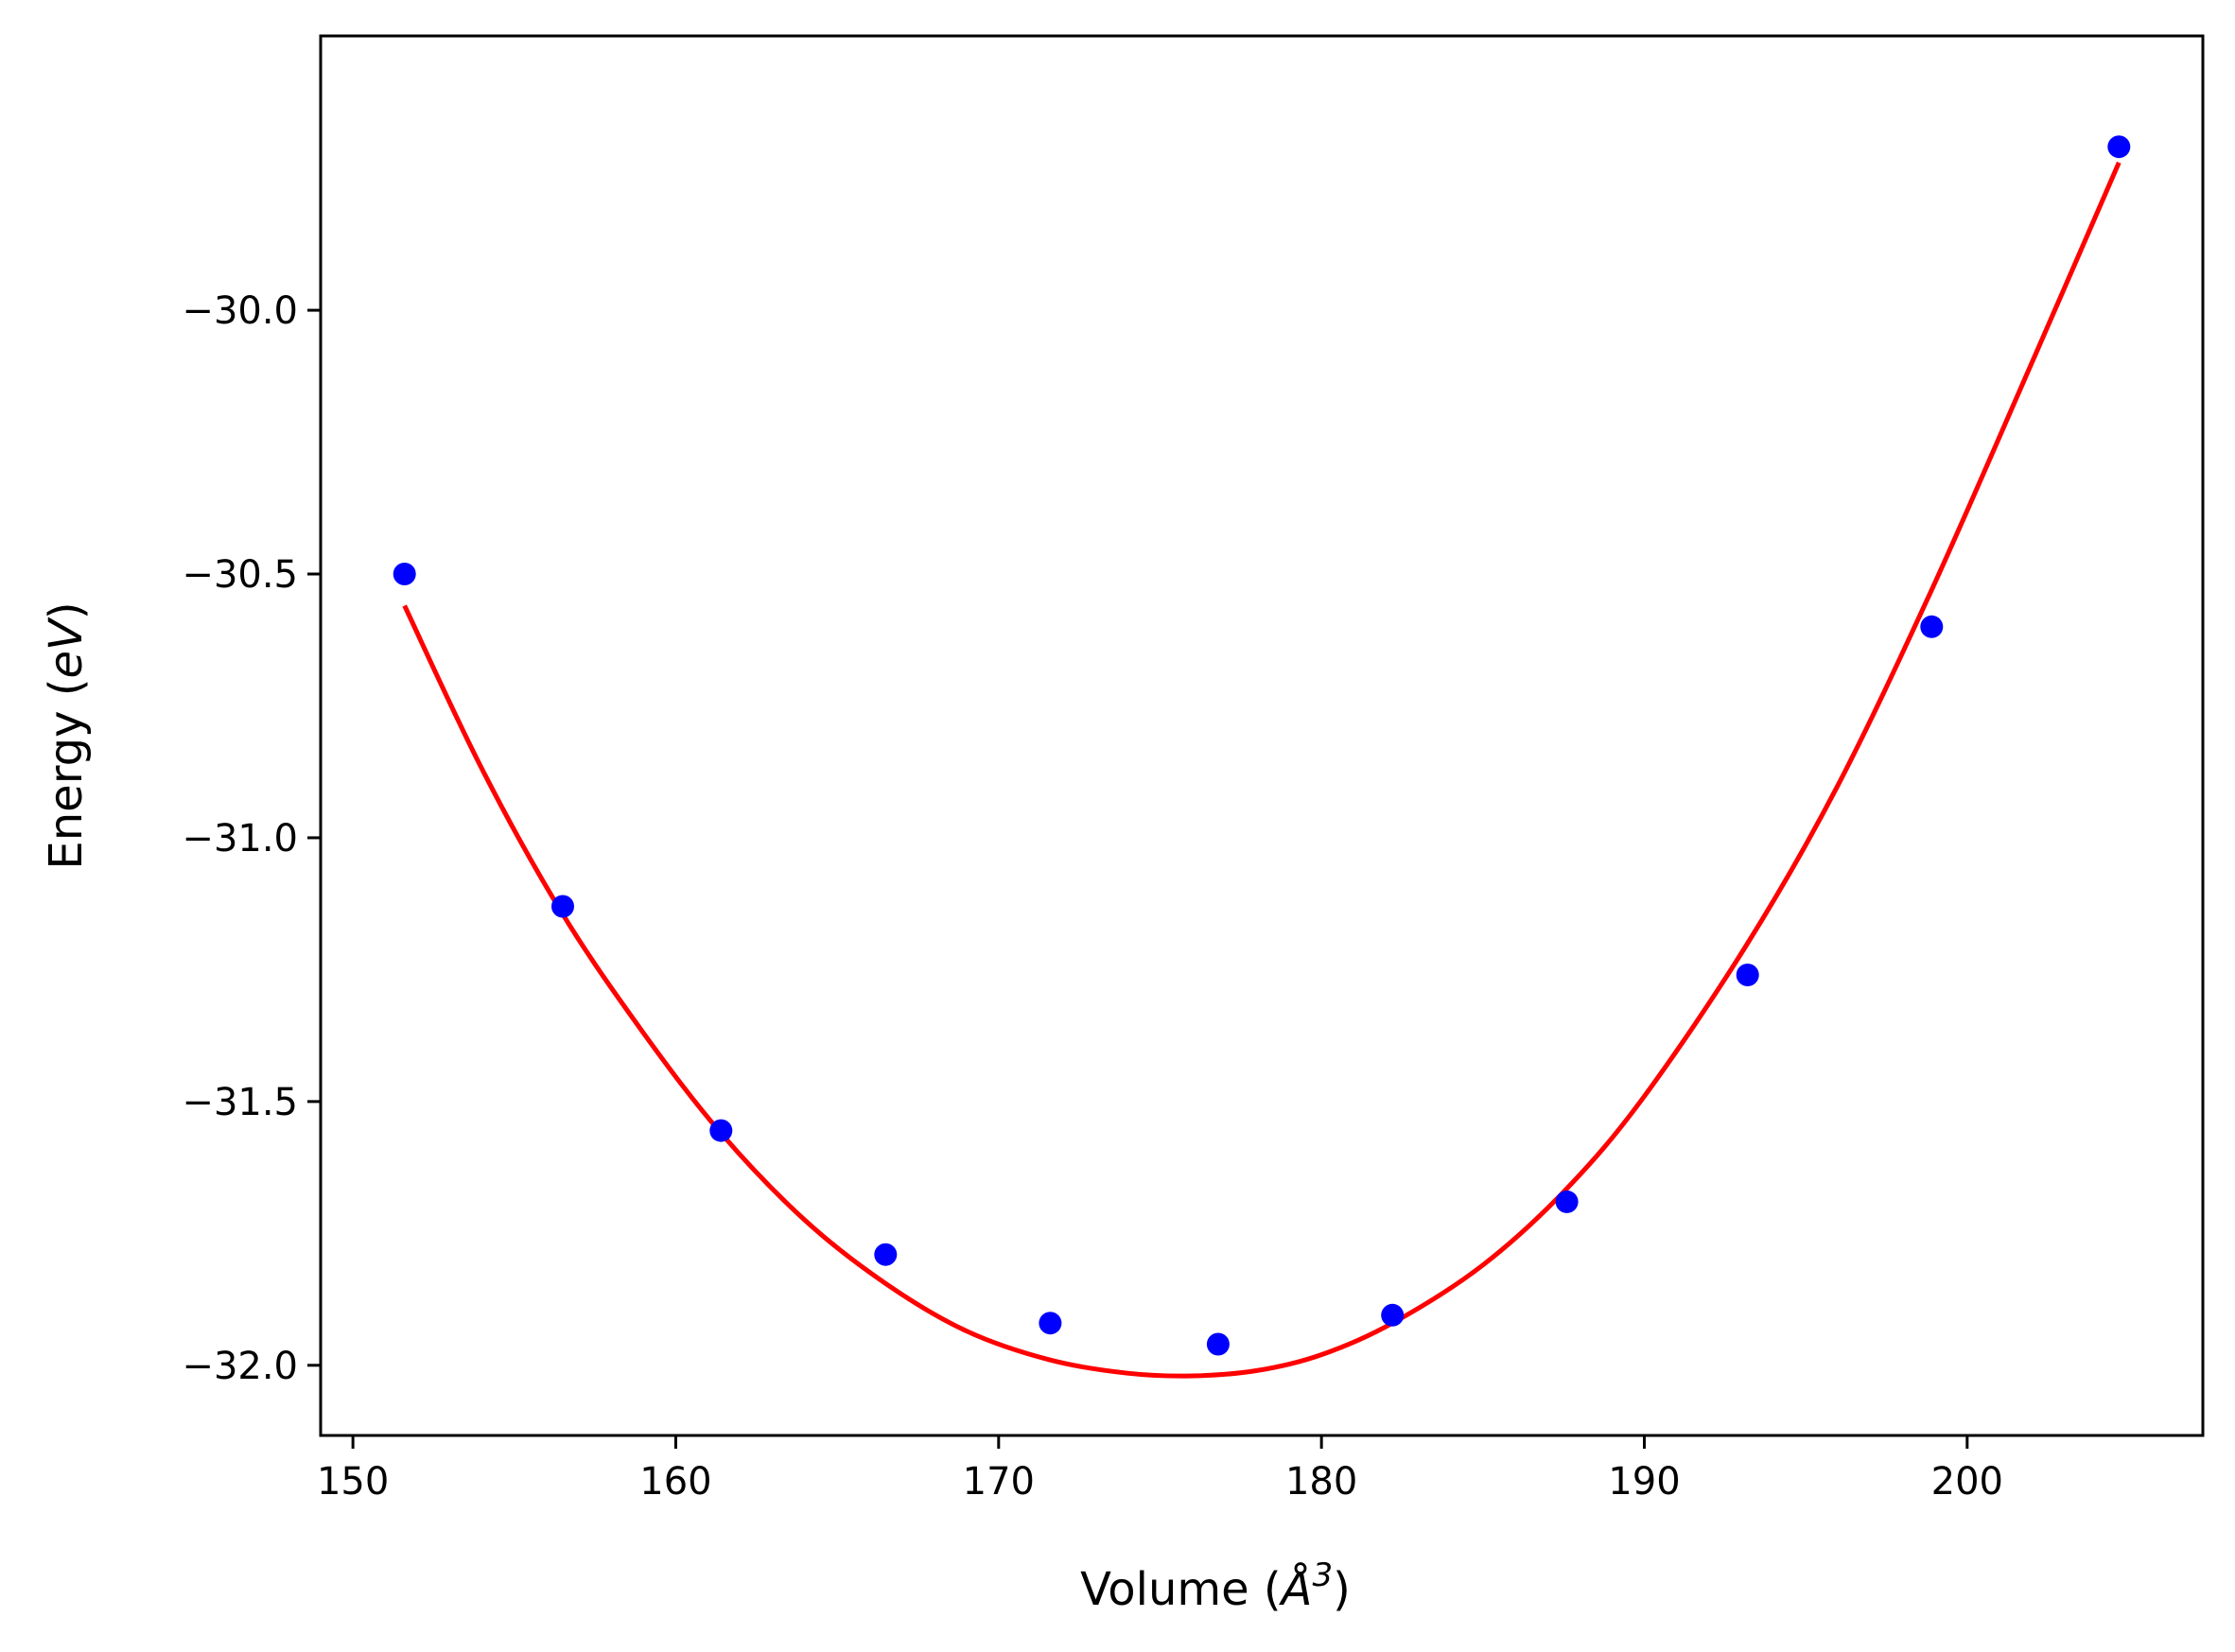 This screenshot has width=2235, height=1652. Describe the element at coordinates (240, 1102) in the screenshot. I see `y-tick-label: −31.5` at that location.